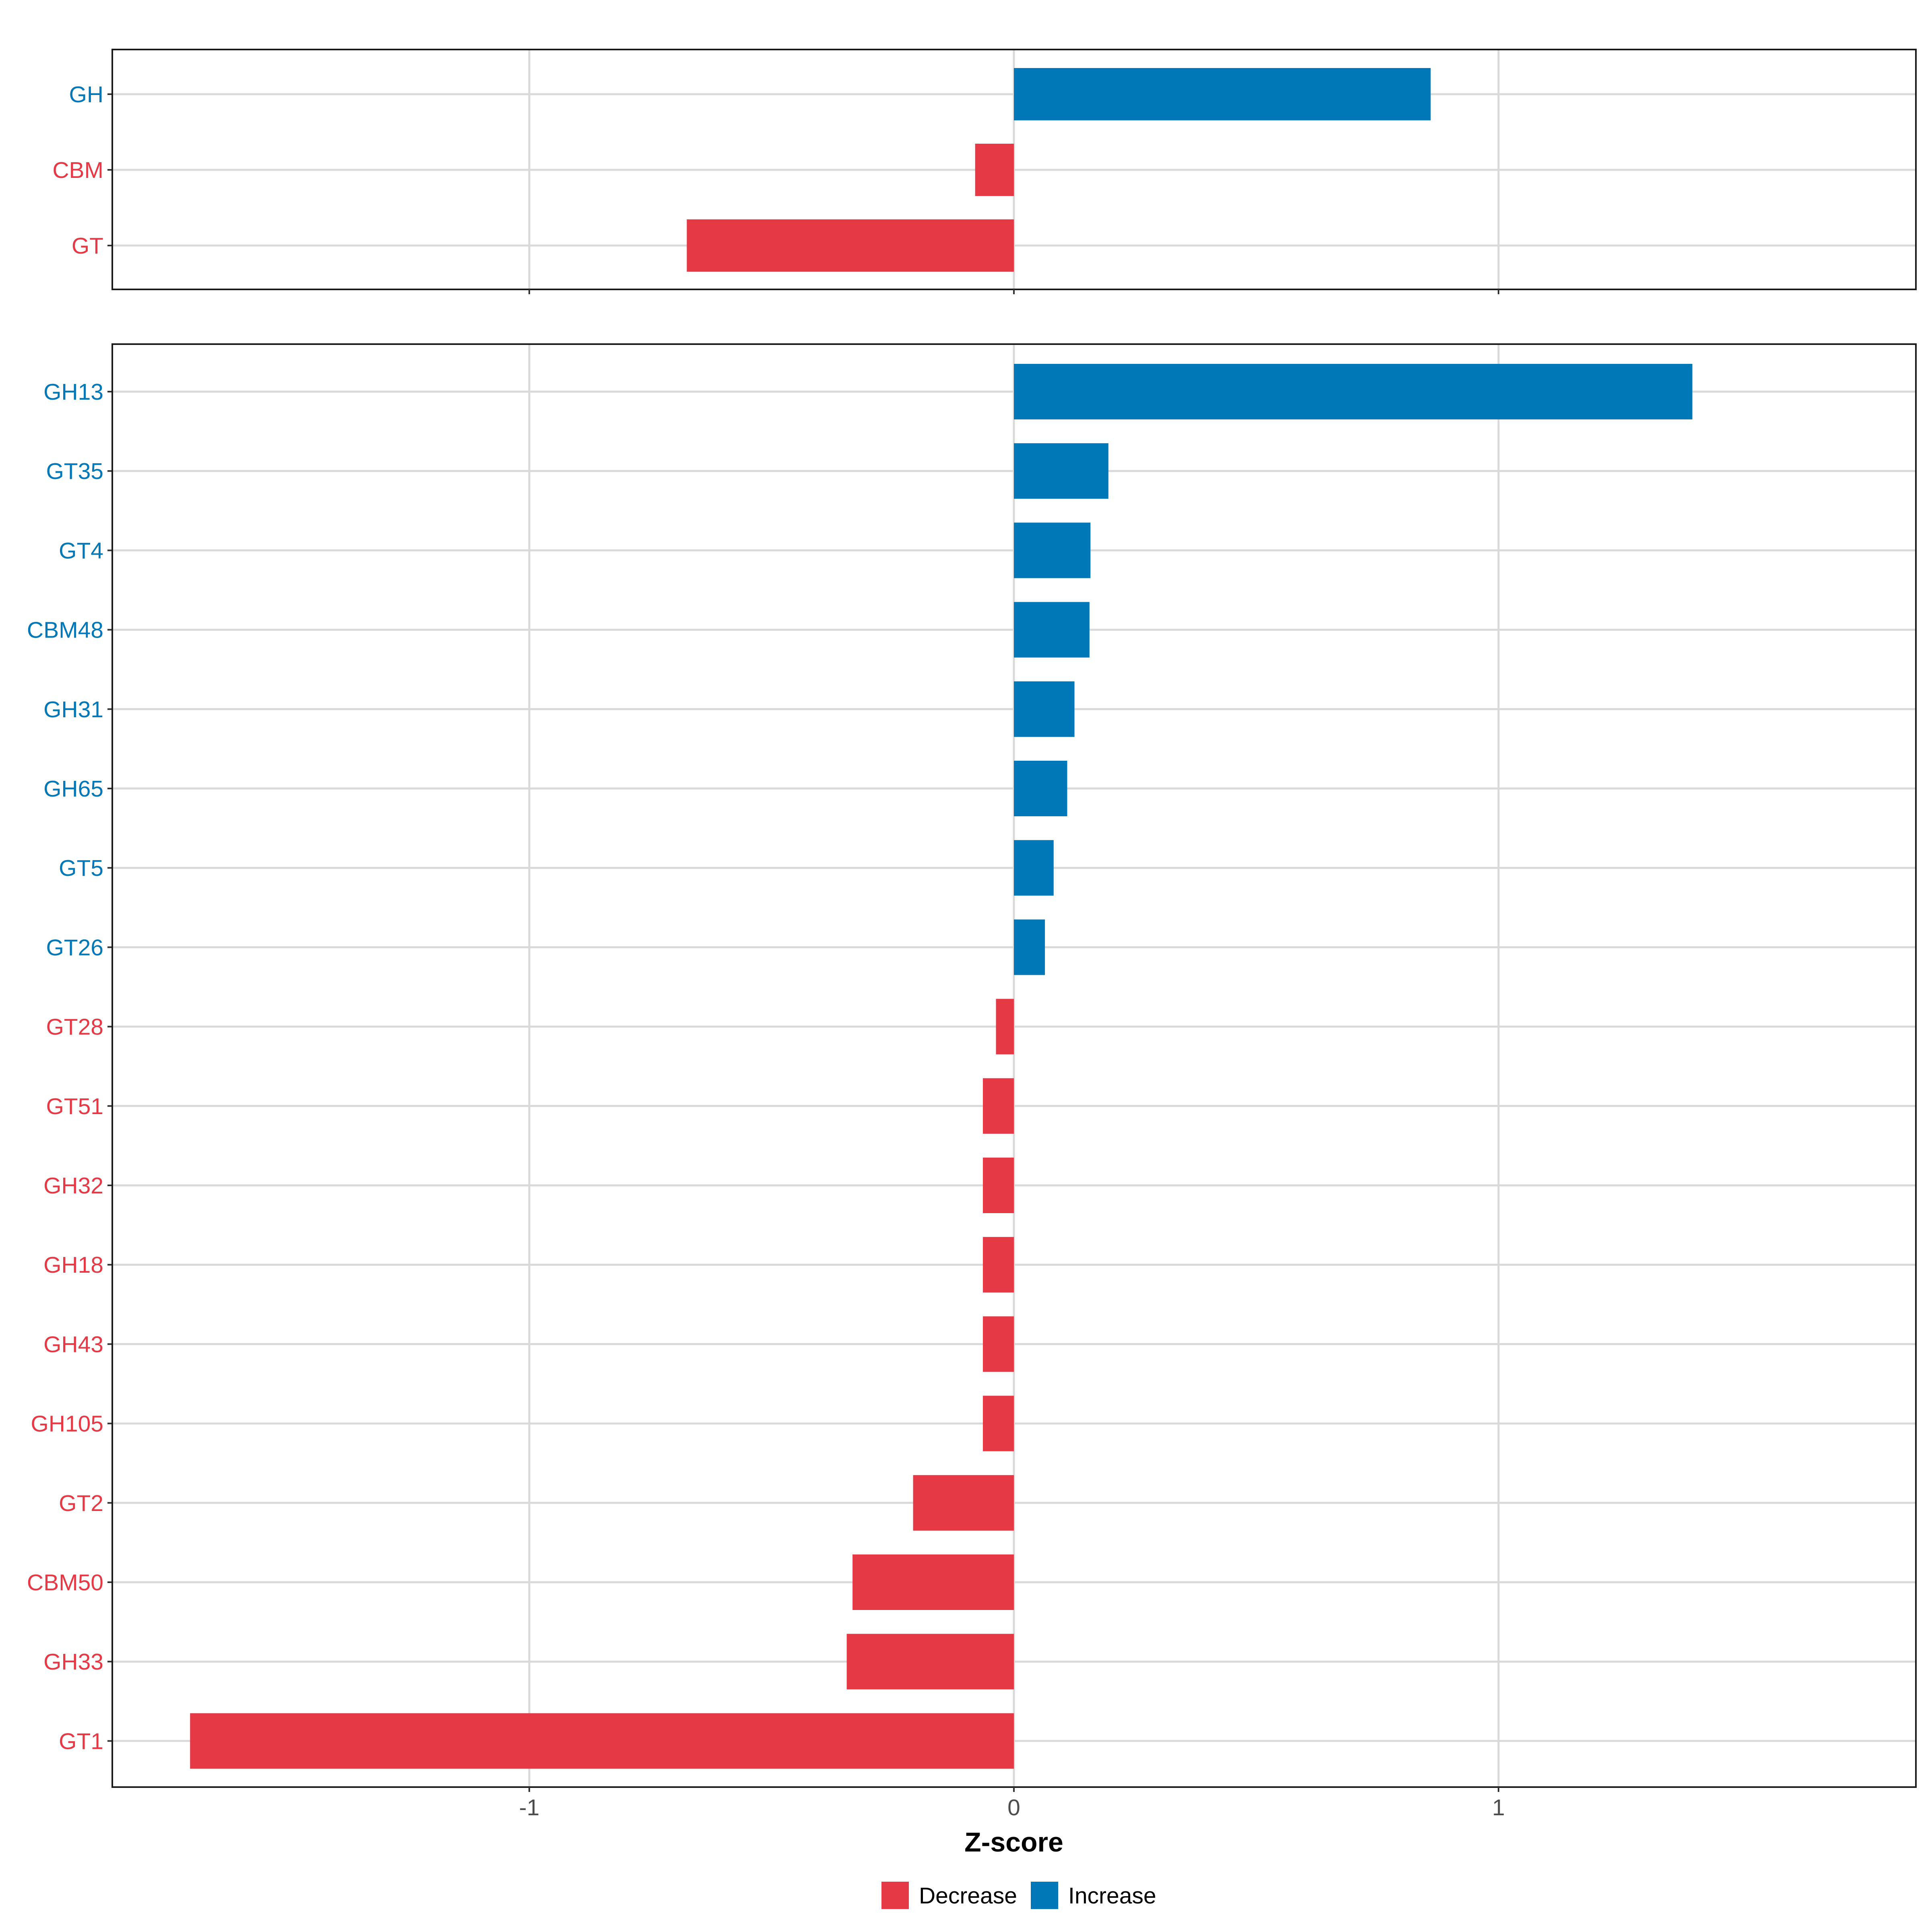 The width and height of the screenshot is (1932, 1932). What do you see at coordinates (850, 245) in the screenshot?
I see `bar-gt` at bounding box center [850, 245].